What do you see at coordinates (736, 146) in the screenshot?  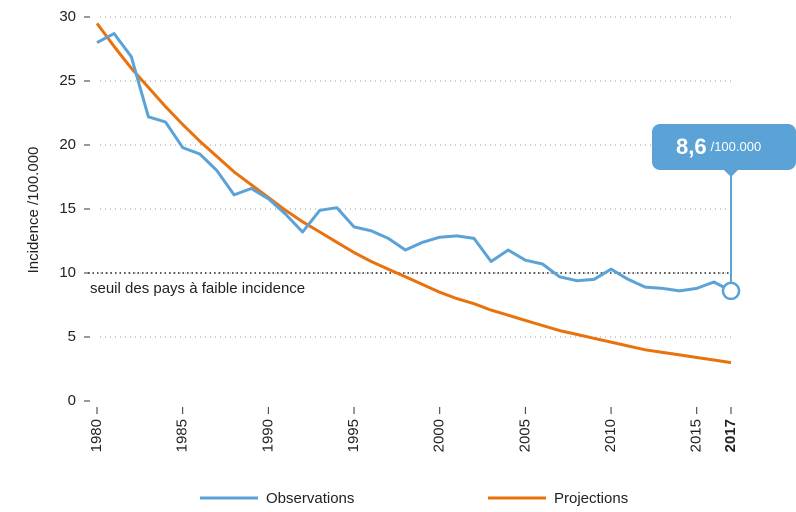 I see `callout-unit: /100.000` at bounding box center [736, 146].